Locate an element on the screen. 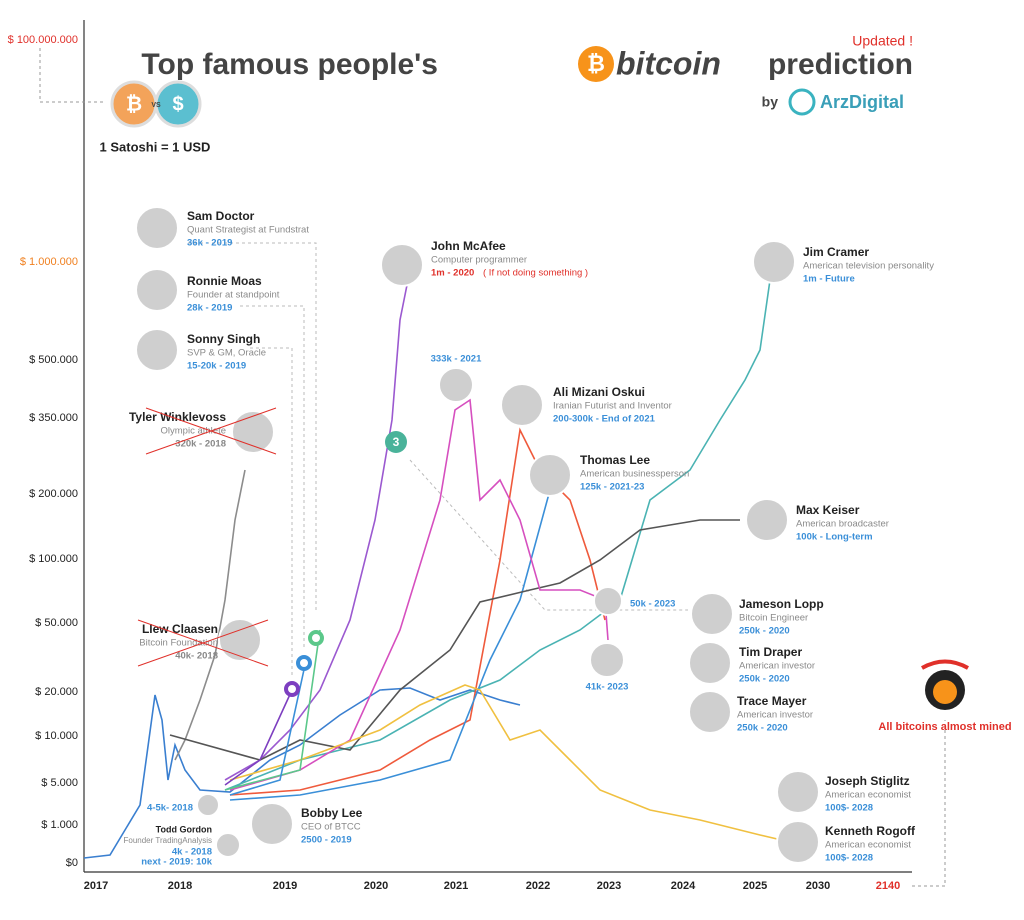 This screenshot has width=1024, height=920. person-name: Sam Doctor is located at coordinates (221, 216).